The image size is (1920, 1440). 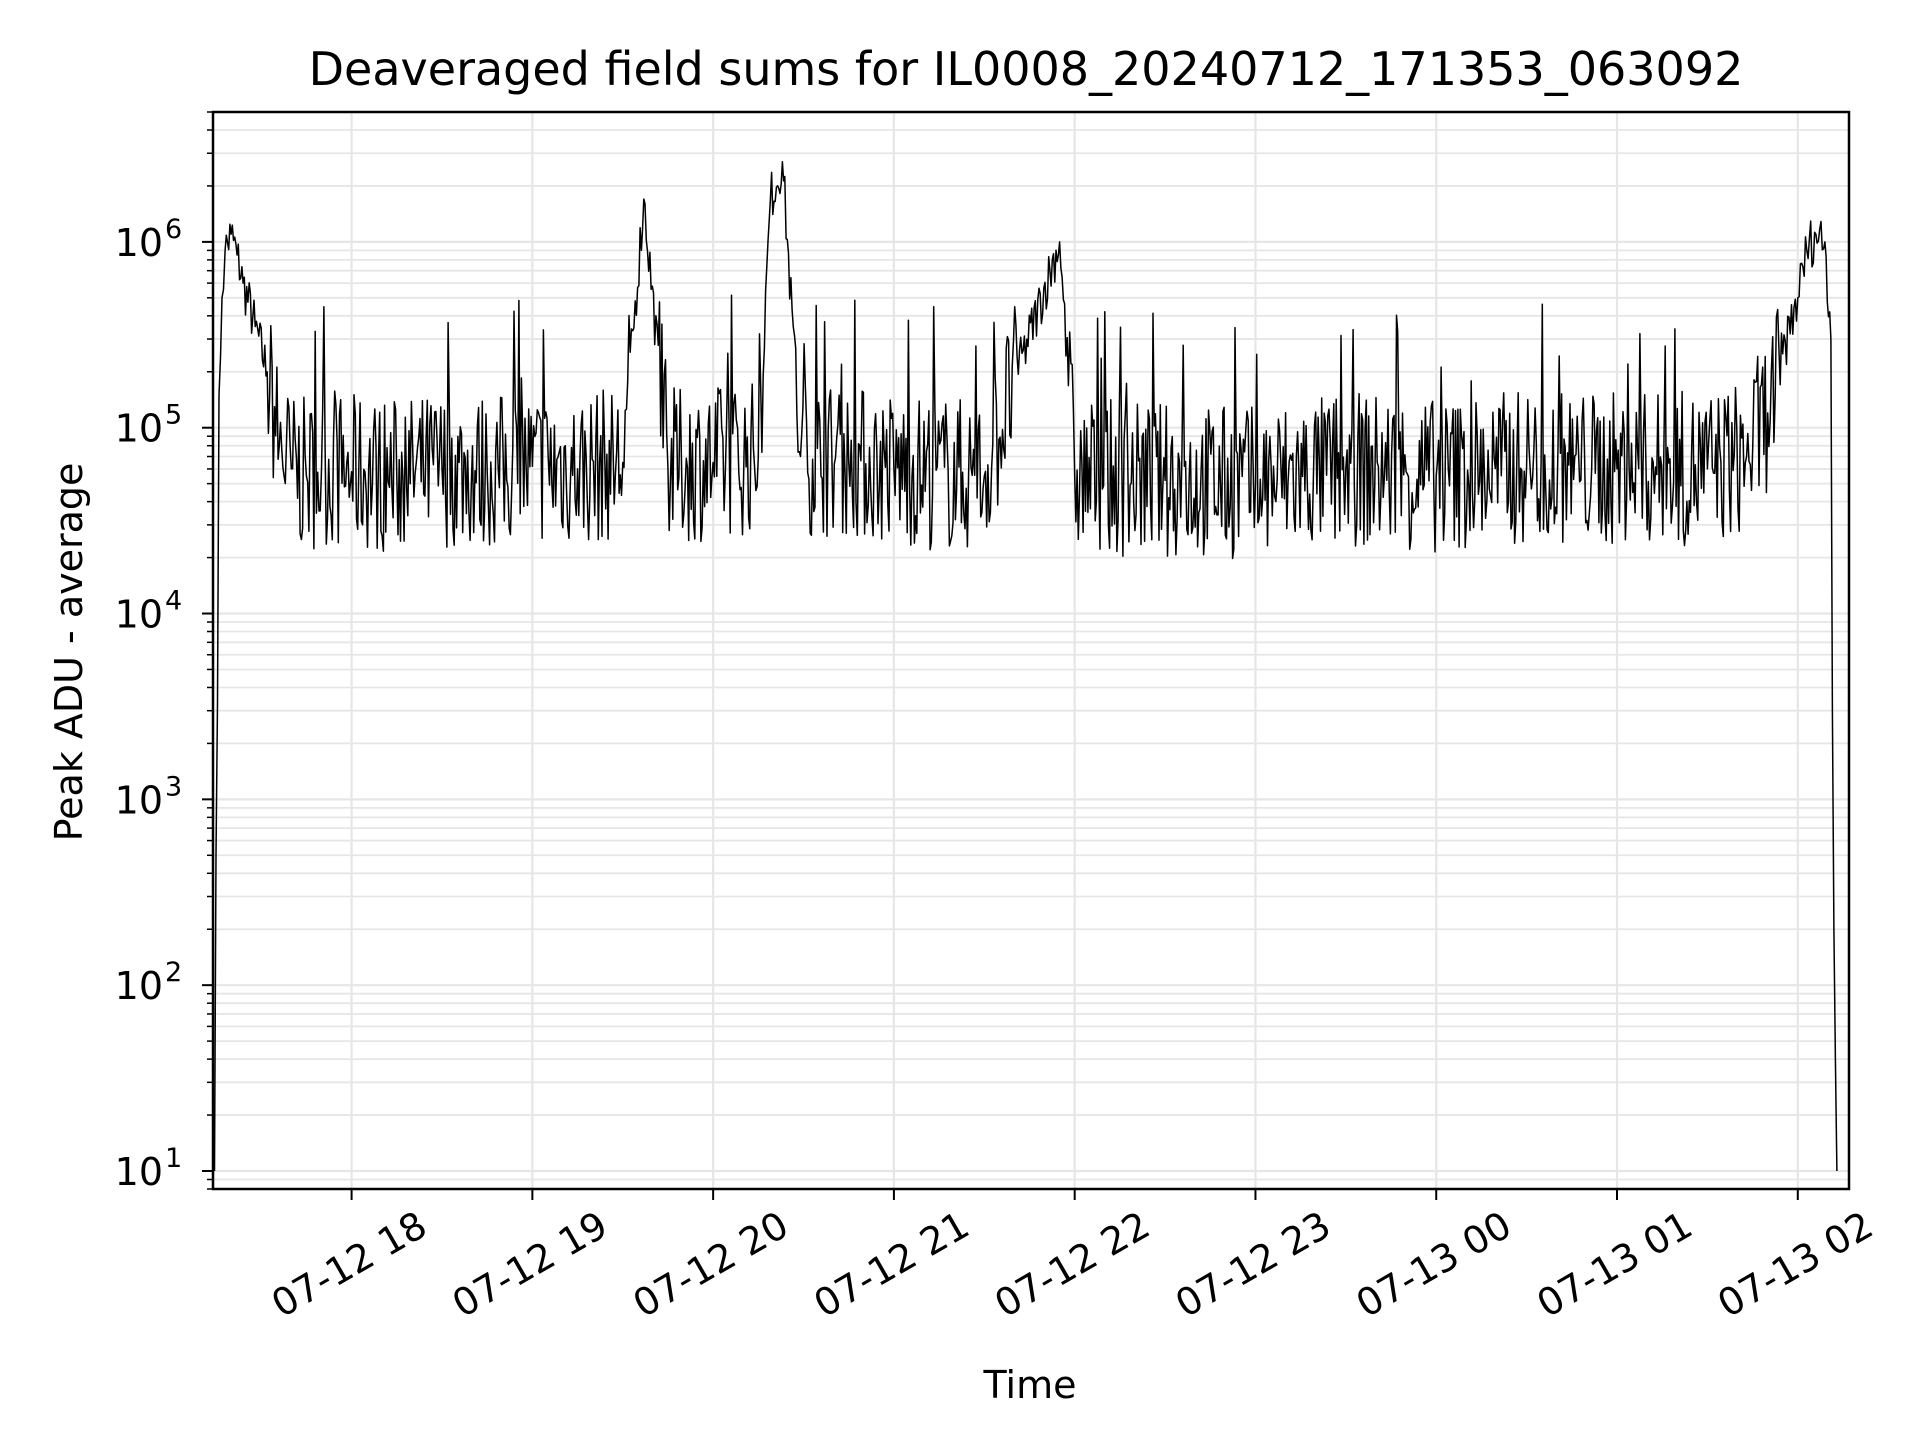 What do you see at coordinates (1434, 1265) in the screenshot?
I see `x-tick-label: 07-13 00` at bounding box center [1434, 1265].